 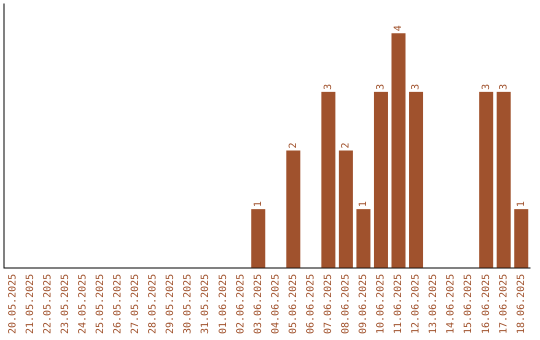 What do you see at coordinates (504, 304) in the screenshot?
I see `x-tick-label: 17.06.2025` at bounding box center [504, 304].